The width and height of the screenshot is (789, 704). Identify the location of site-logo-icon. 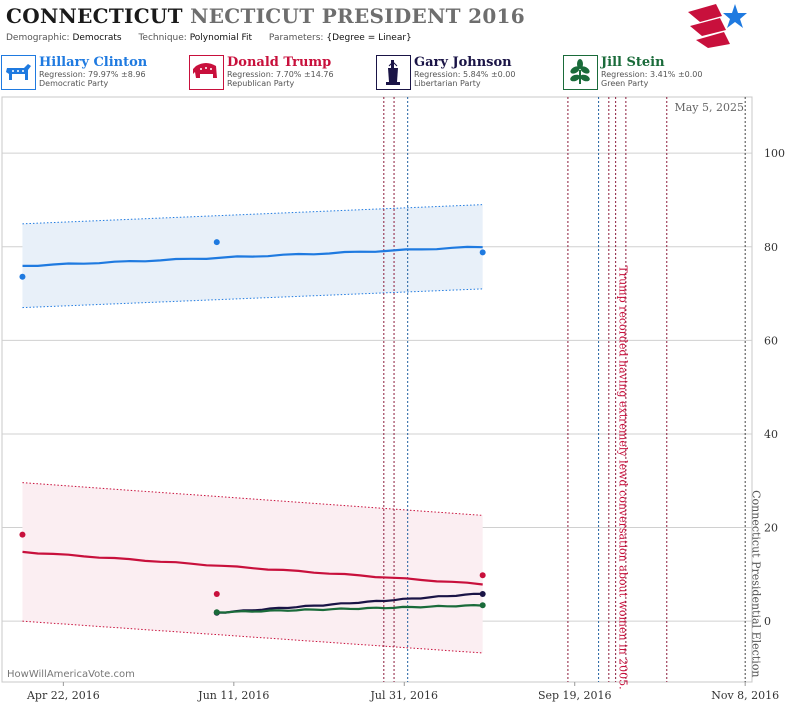
(717, 26).